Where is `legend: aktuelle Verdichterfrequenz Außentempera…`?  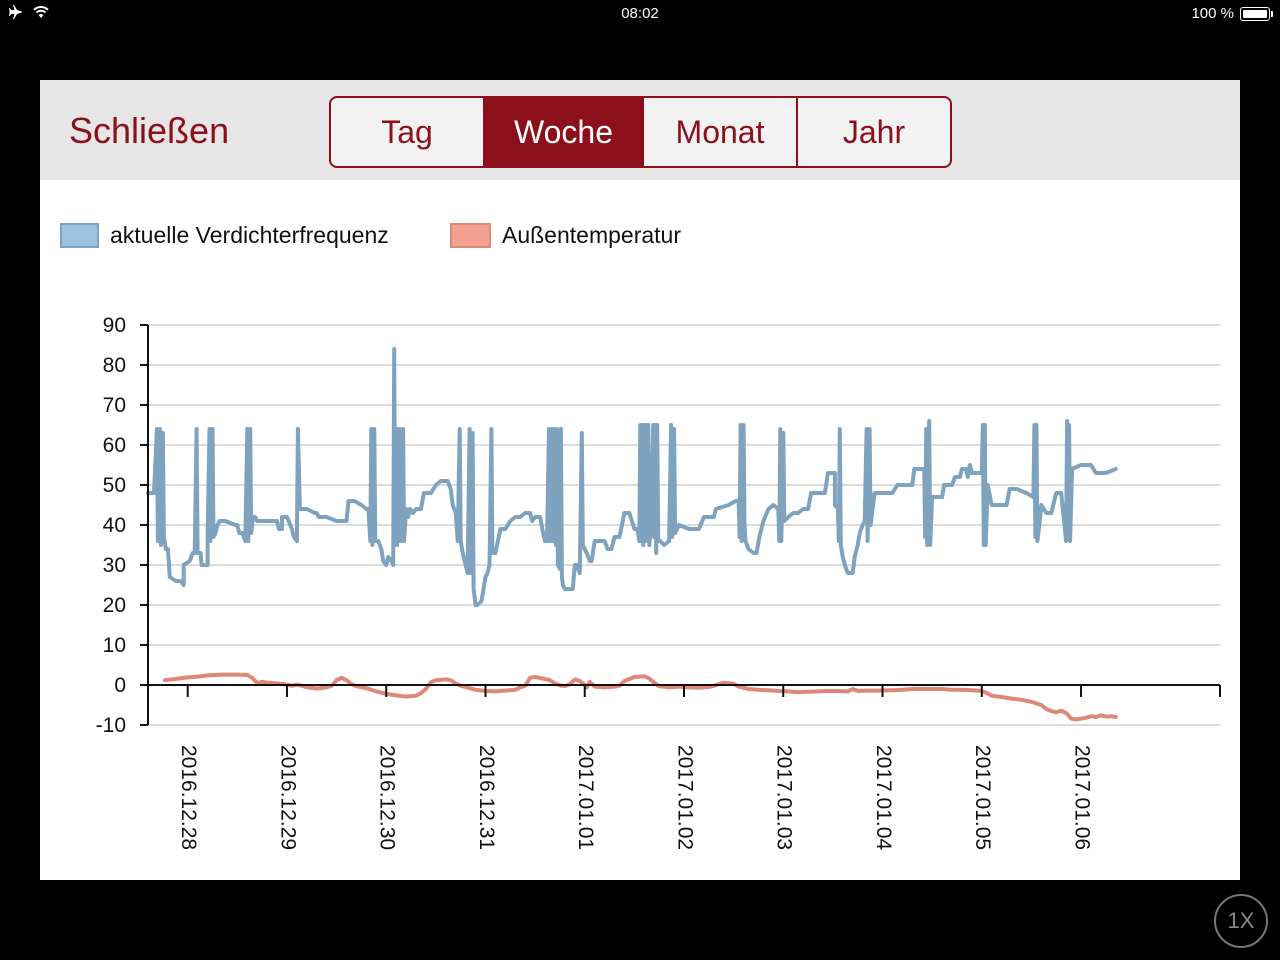
legend: aktuelle Verdichterfrequenz Außentempera… is located at coordinates (370, 235).